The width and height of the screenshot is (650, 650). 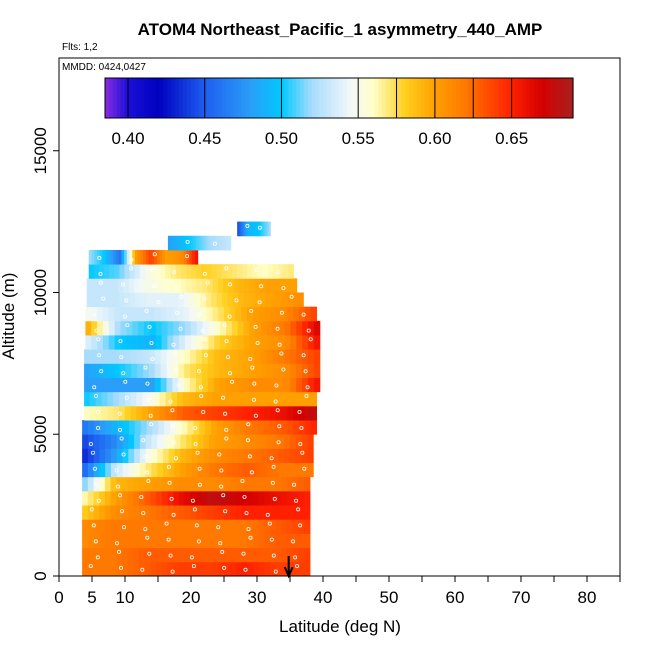 What do you see at coordinates (191, 597) in the screenshot?
I see `x-tick-label: 20` at bounding box center [191, 597].